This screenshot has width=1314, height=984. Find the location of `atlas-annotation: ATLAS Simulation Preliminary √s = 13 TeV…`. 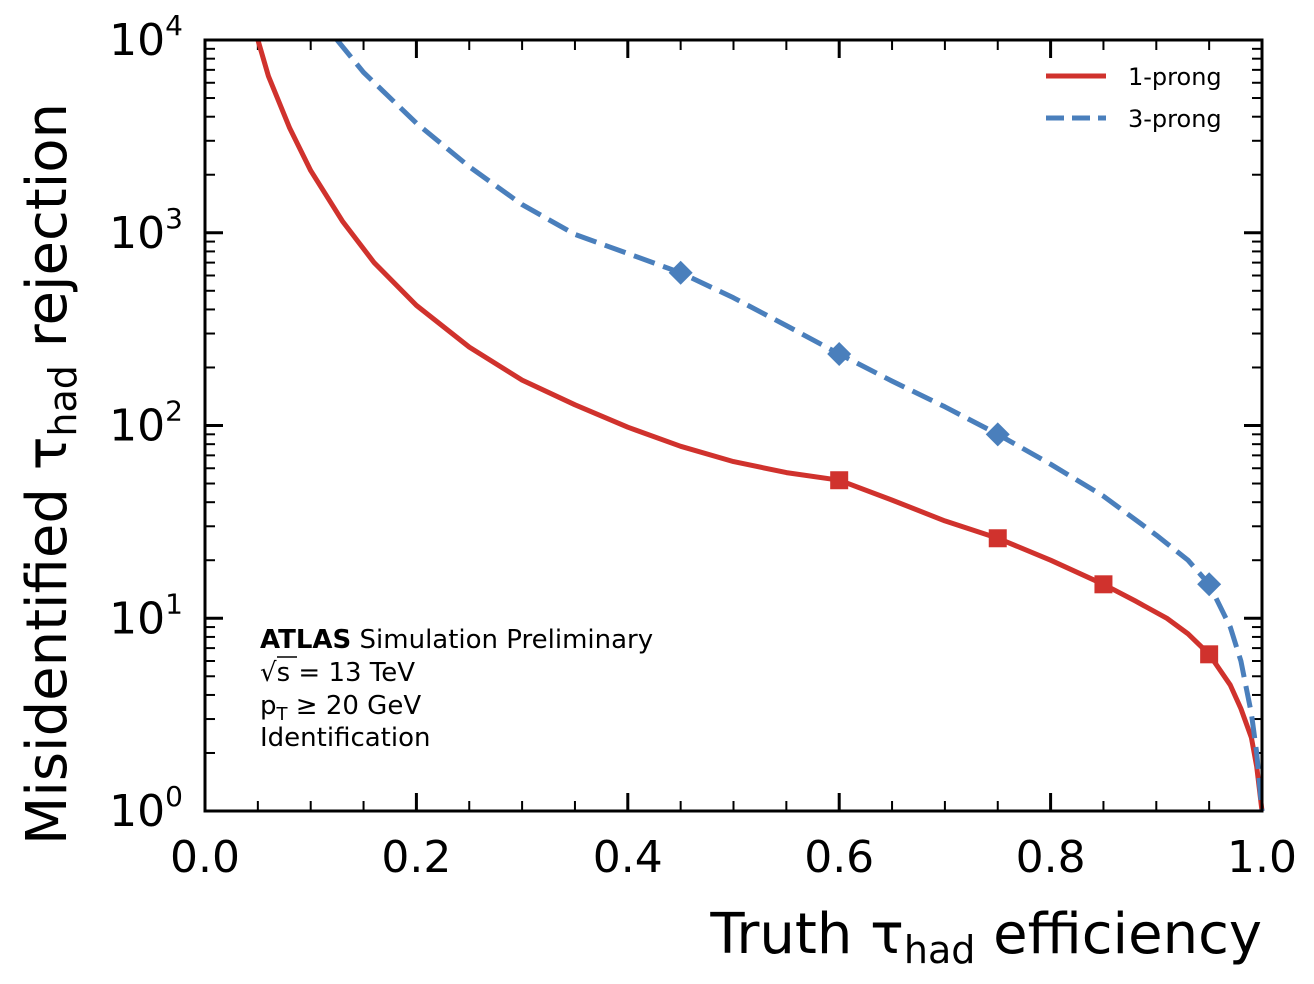

atlas-annotation: ATLAS Simulation Preliminary √s = 13 TeV… is located at coordinates (456, 689).